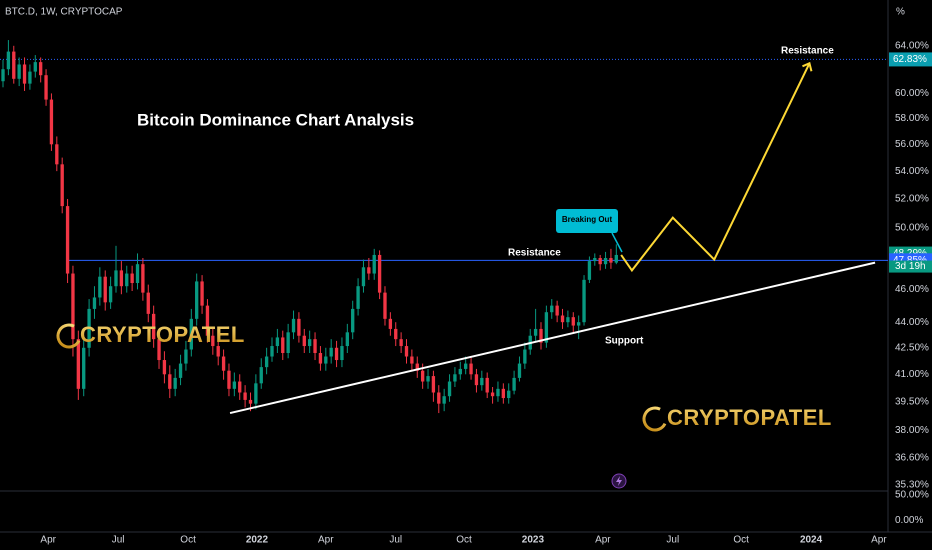 The image size is (932, 550). I want to click on breakout-arrow, so click(617, 242).